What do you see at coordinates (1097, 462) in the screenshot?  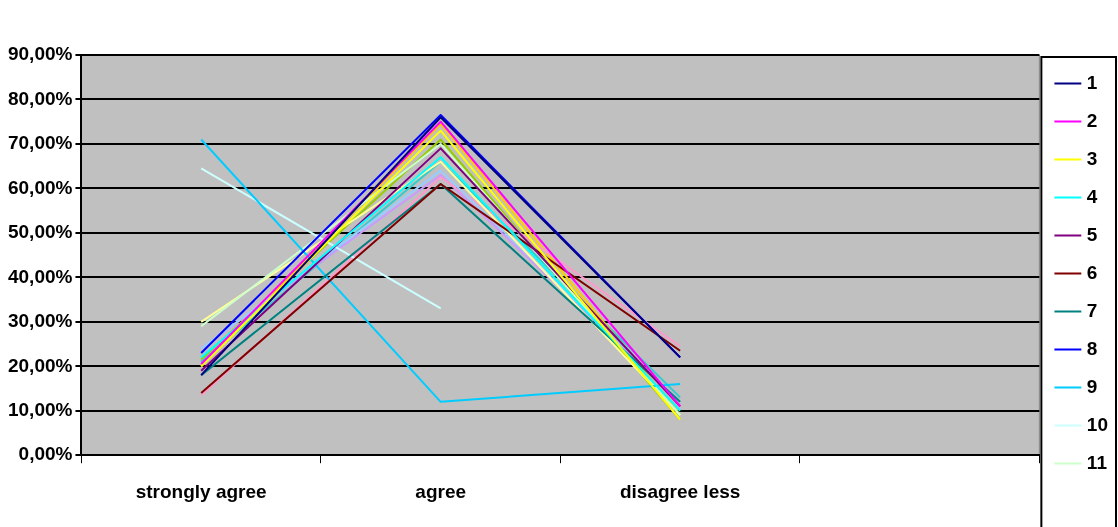 I see `legend-label: 11` at bounding box center [1097, 462].